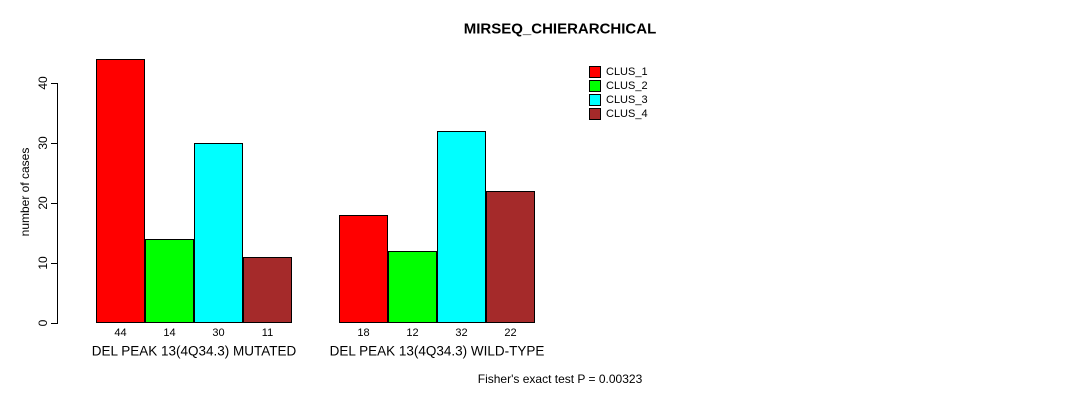  What do you see at coordinates (194, 351) in the screenshot?
I see `group-label-mutated: DEL PEAK 13(4Q34.3) MUTATED` at bounding box center [194, 351].